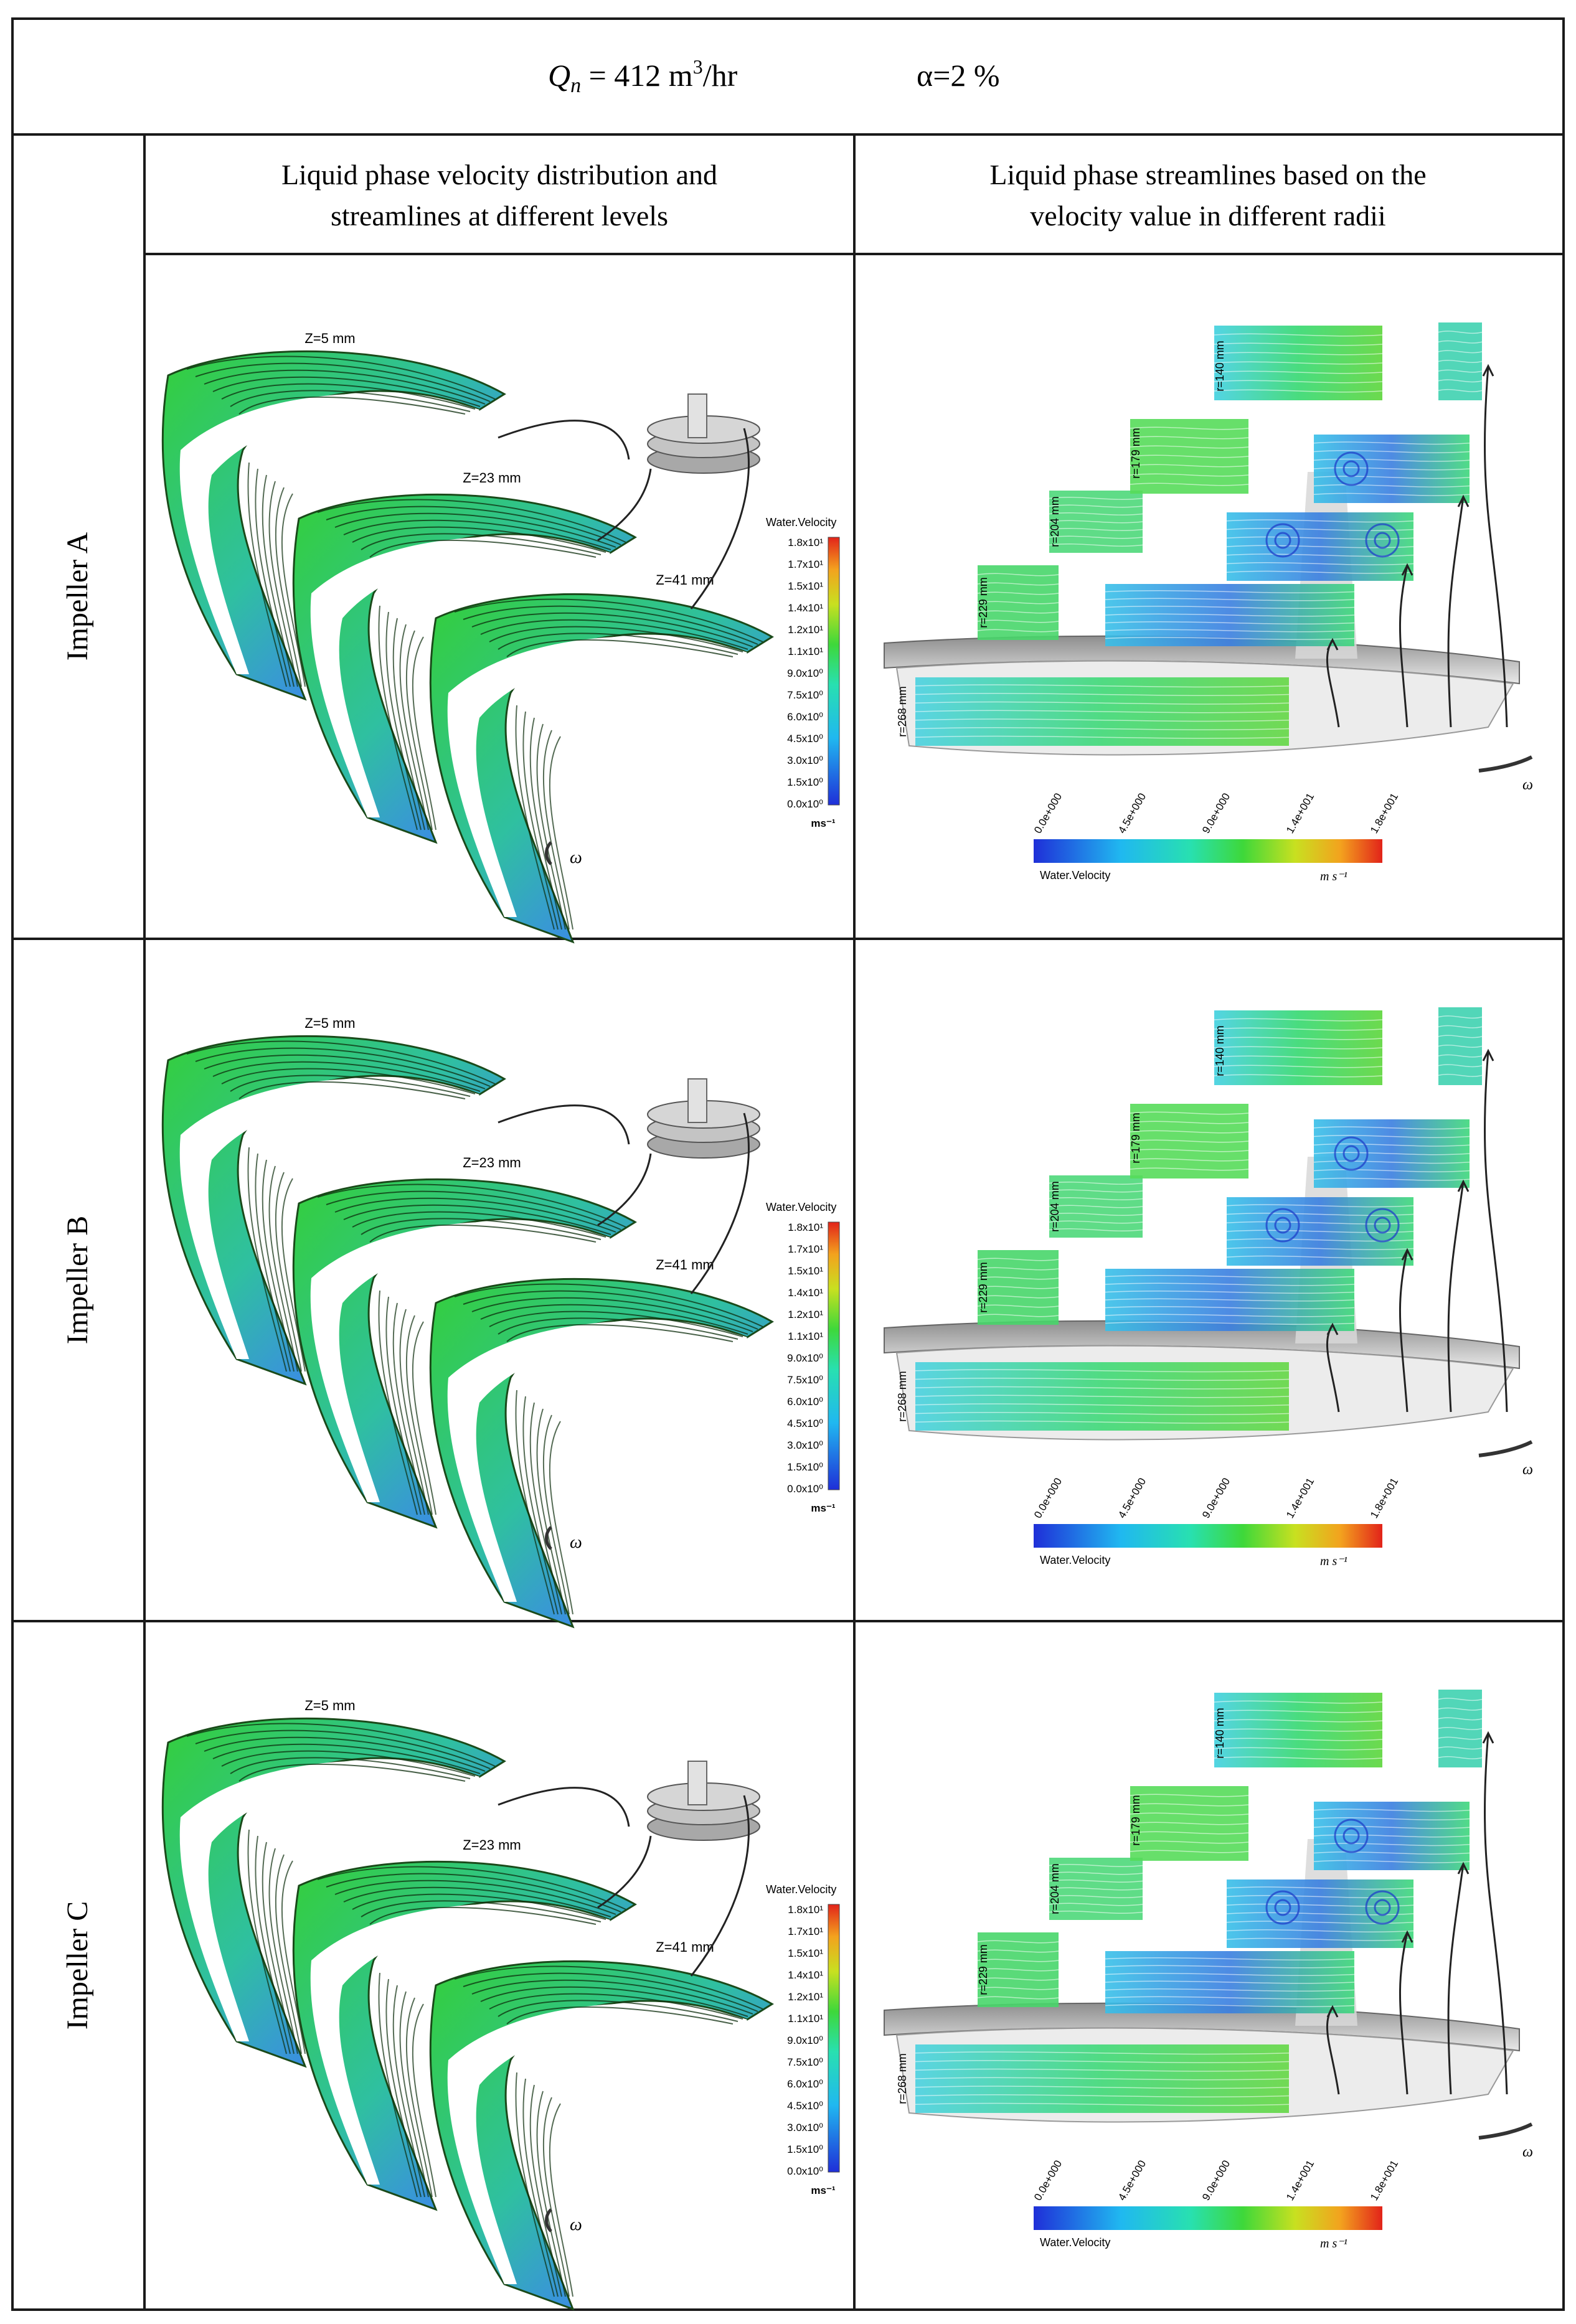 This screenshot has width=1576, height=2324. Describe the element at coordinates (902, 2078) in the screenshot. I see `radius-label: r=268 mm` at that location.